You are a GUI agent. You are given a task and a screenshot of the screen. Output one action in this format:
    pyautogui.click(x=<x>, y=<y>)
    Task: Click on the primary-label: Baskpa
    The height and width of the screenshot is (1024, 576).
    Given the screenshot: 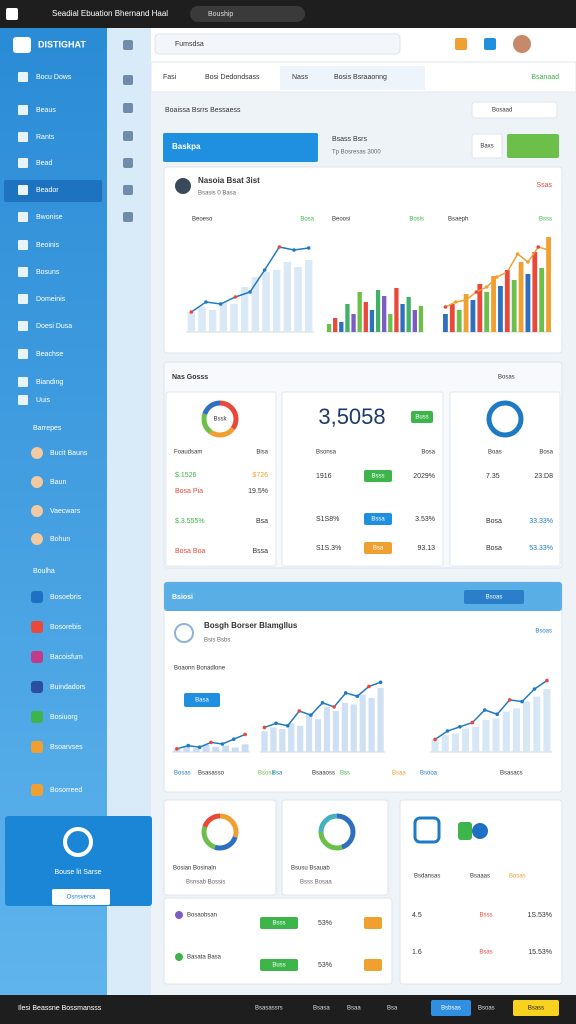 What is the action you would take?
    pyautogui.click(x=186, y=146)
    